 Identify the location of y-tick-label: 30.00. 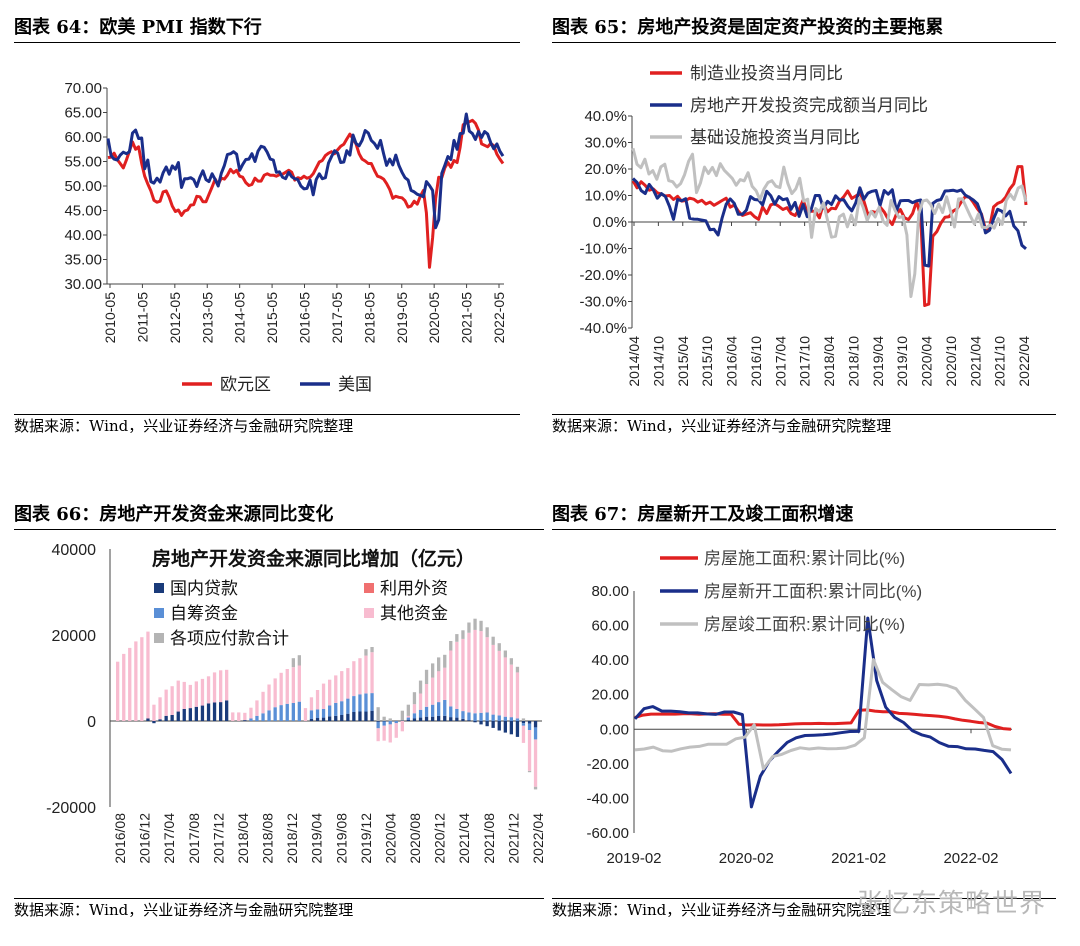
(83, 284).